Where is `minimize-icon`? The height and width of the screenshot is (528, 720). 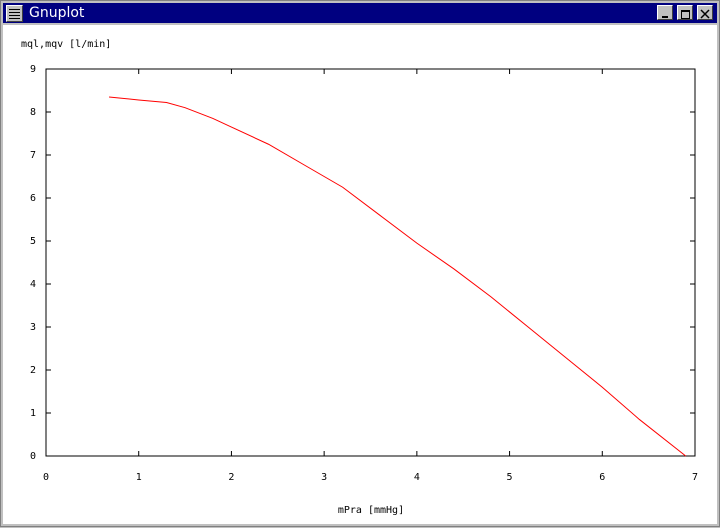 minimize-icon is located at coordinates (665, 17).